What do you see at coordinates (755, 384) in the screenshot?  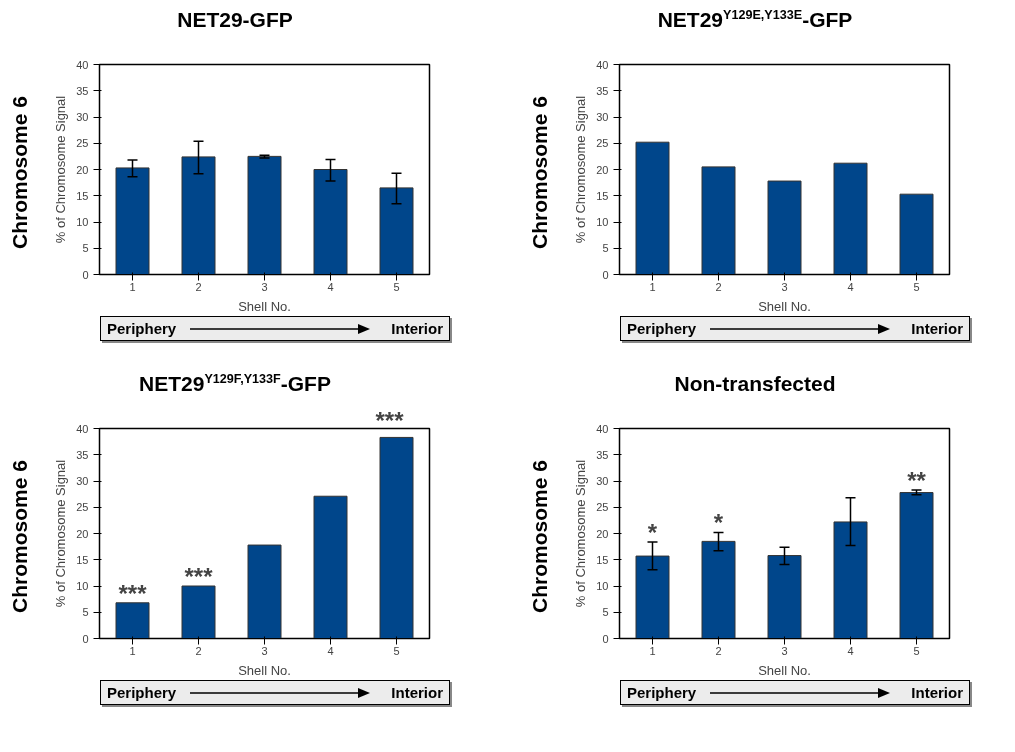 I see `chart-title: Non-transfected` at bounding box center [755, 384].